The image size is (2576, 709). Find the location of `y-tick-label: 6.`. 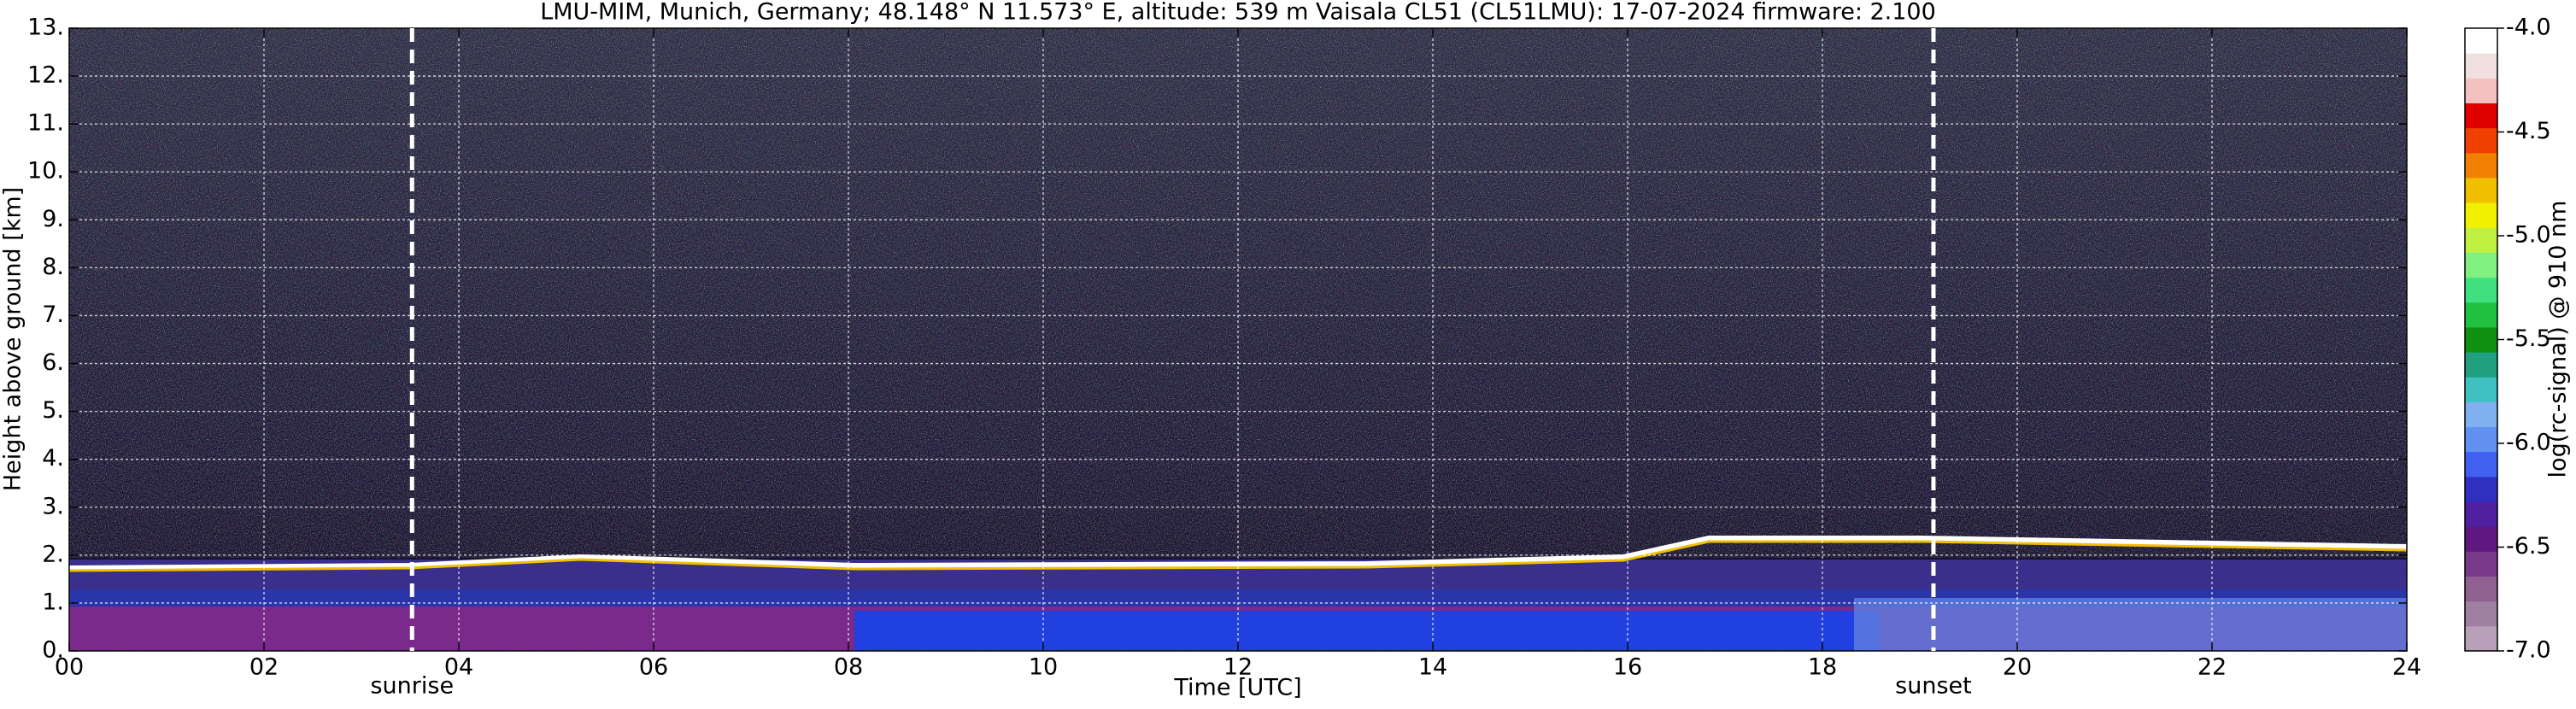

y-tick-label: 6. is located at coordinates (53, 362).